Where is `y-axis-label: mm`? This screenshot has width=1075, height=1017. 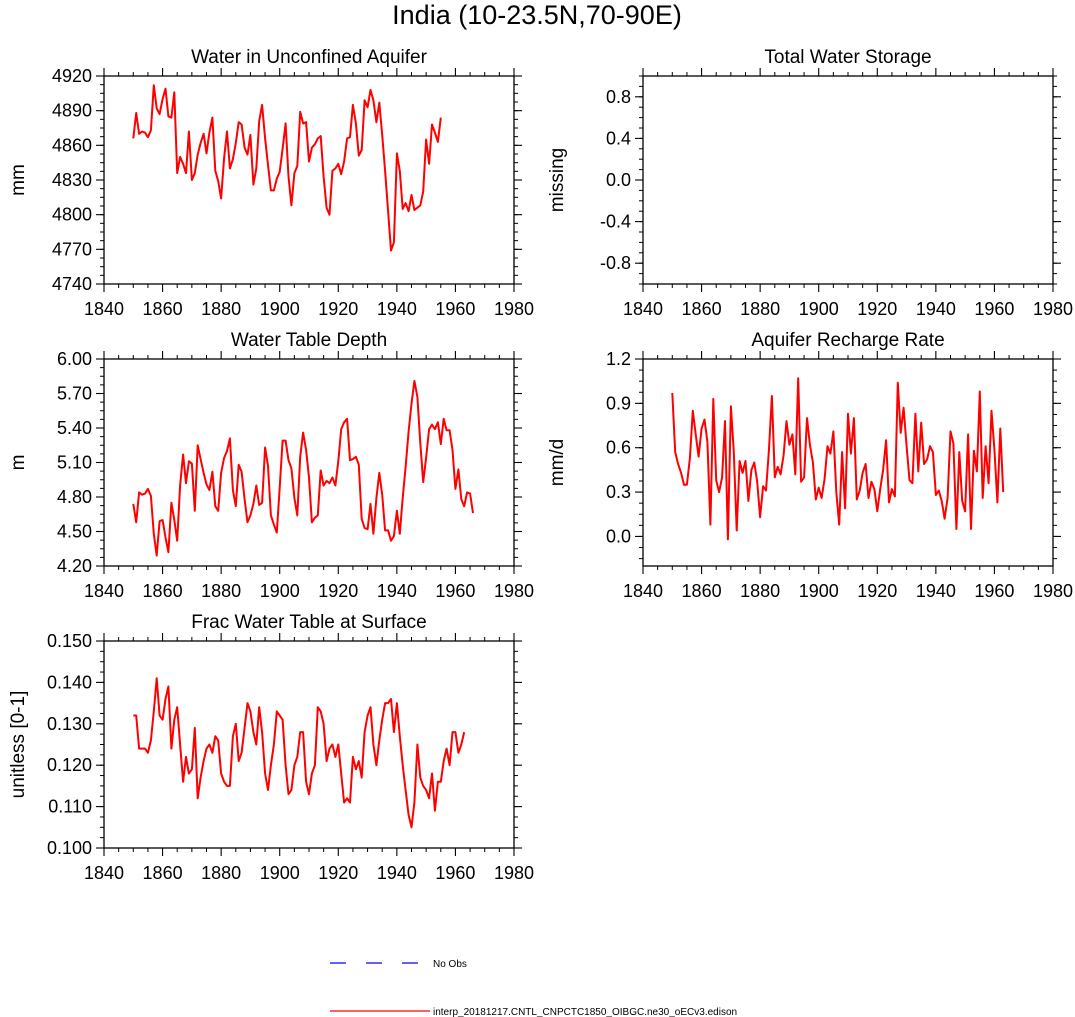 y-axis-label: mm is located at coordinates (18, 180).